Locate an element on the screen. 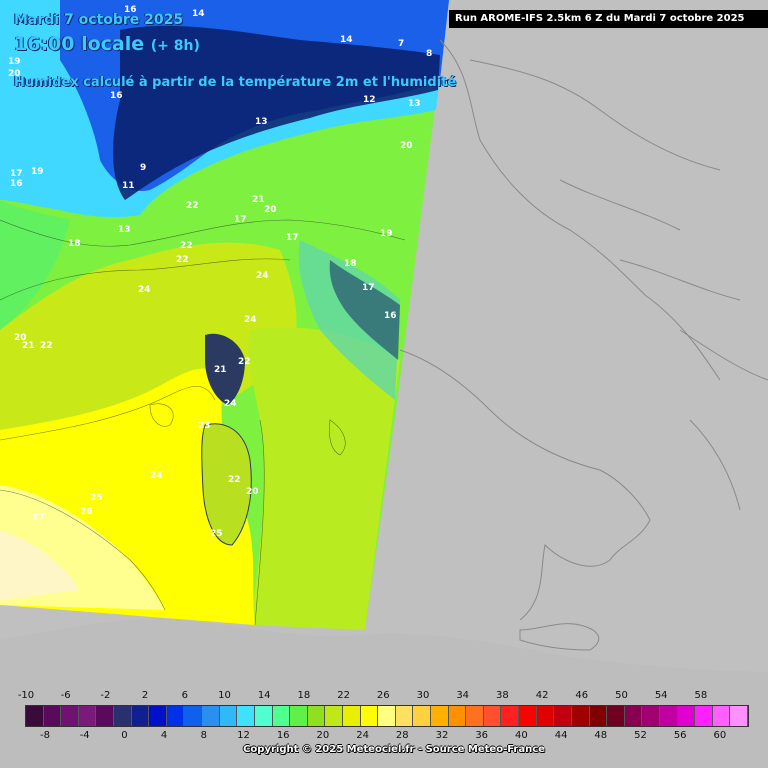  forecast-time: 16:00 locale (+ 8h) is located at coordinates (107, 44).